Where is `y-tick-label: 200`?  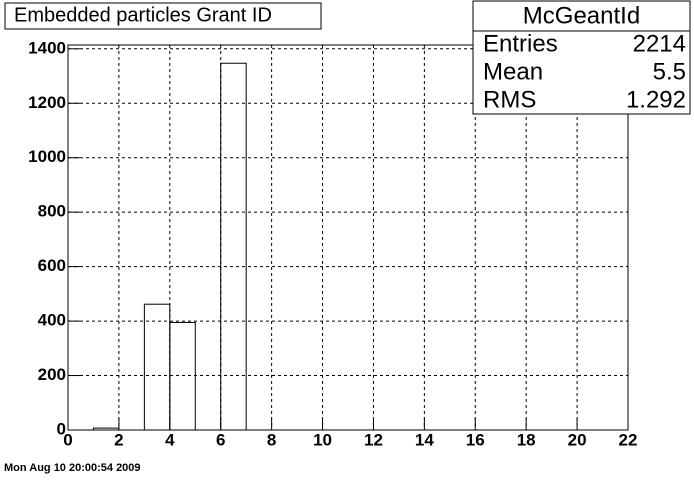 y-tick-label: 200 is located at coordinates (52, 374).